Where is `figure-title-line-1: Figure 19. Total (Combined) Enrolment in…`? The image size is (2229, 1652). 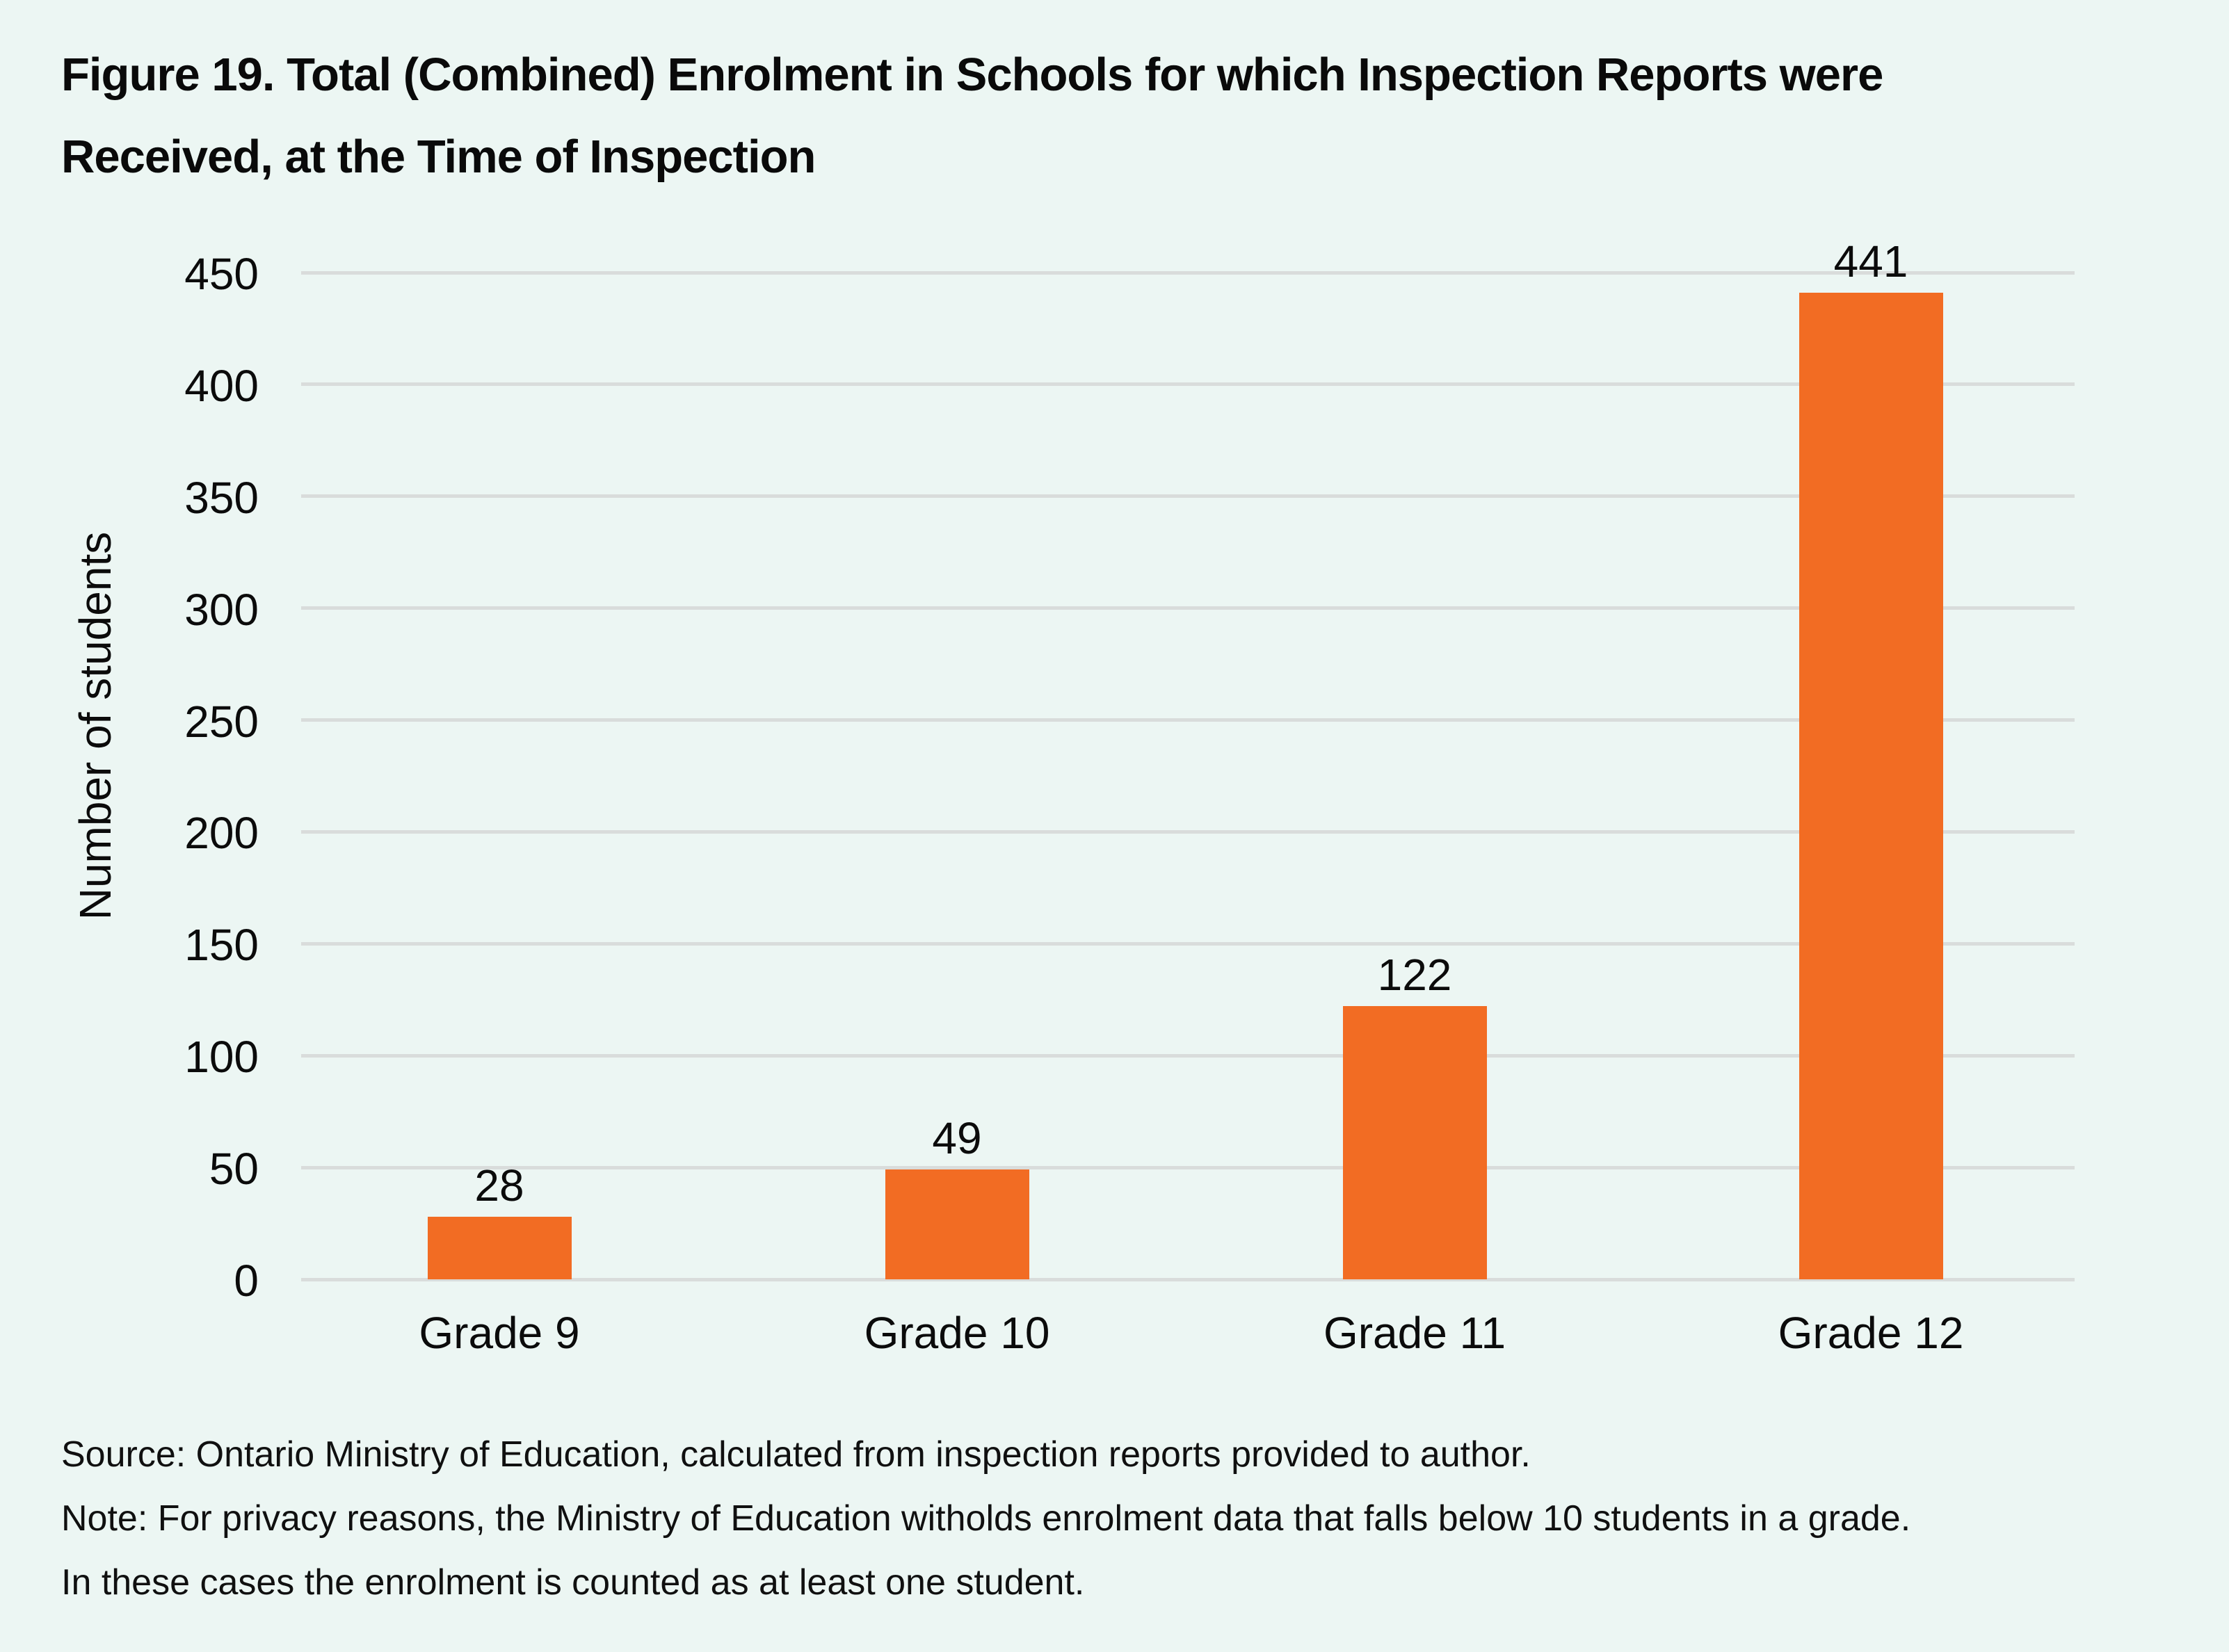 figure-title-line-1: Figure 19. Total (Combined) Enrolment in… is located at coordinates (972, 75).